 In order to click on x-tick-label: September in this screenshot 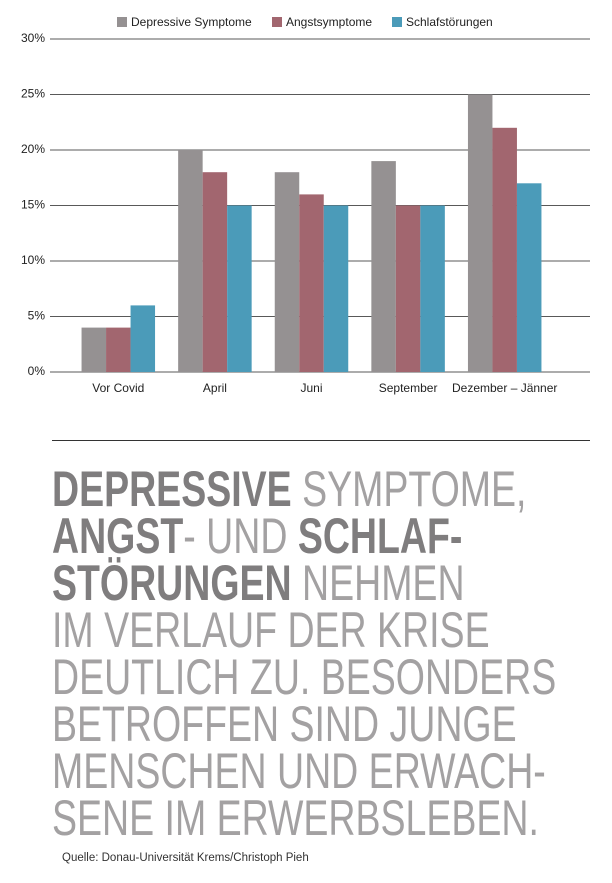, I will do `click(408, 388)`.